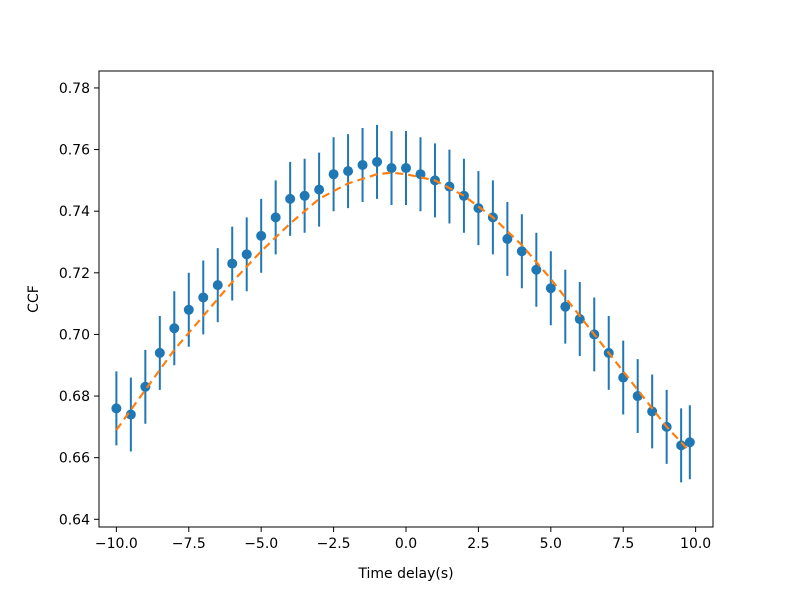 This screenshot has height=594, width=793. I want to click on y-tick-label: 0.64, so click(74, 520).